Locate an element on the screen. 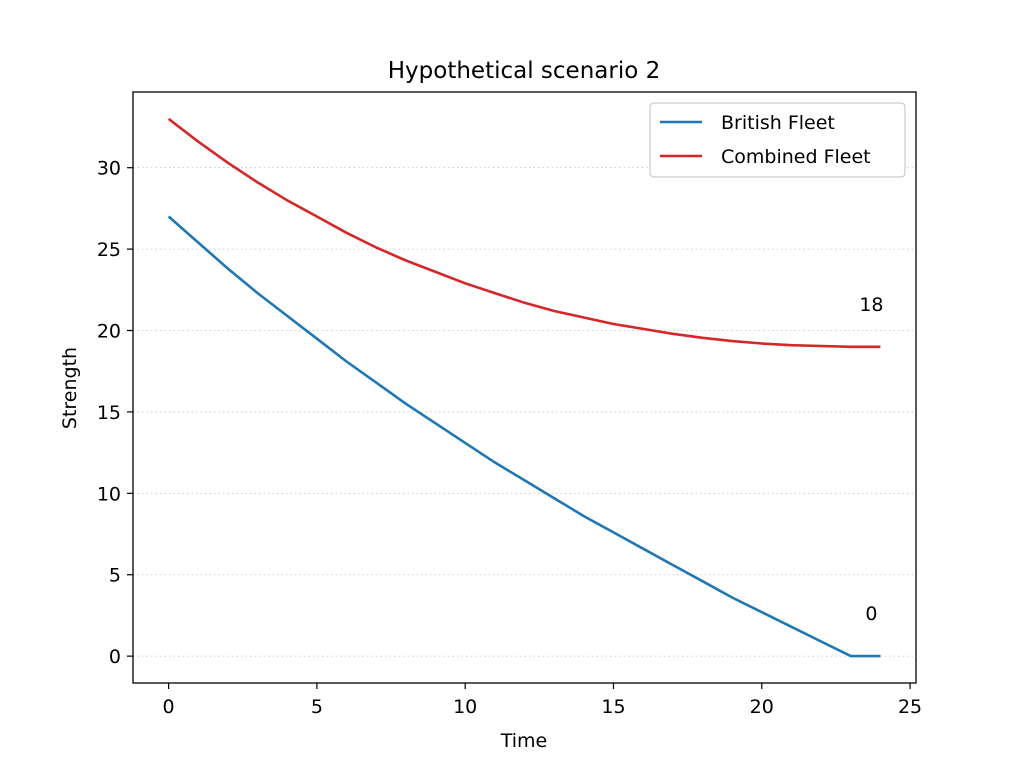 This screenshot has width=1024, height=768. x-tick-label: 0 is located at coordinates (169, 707).